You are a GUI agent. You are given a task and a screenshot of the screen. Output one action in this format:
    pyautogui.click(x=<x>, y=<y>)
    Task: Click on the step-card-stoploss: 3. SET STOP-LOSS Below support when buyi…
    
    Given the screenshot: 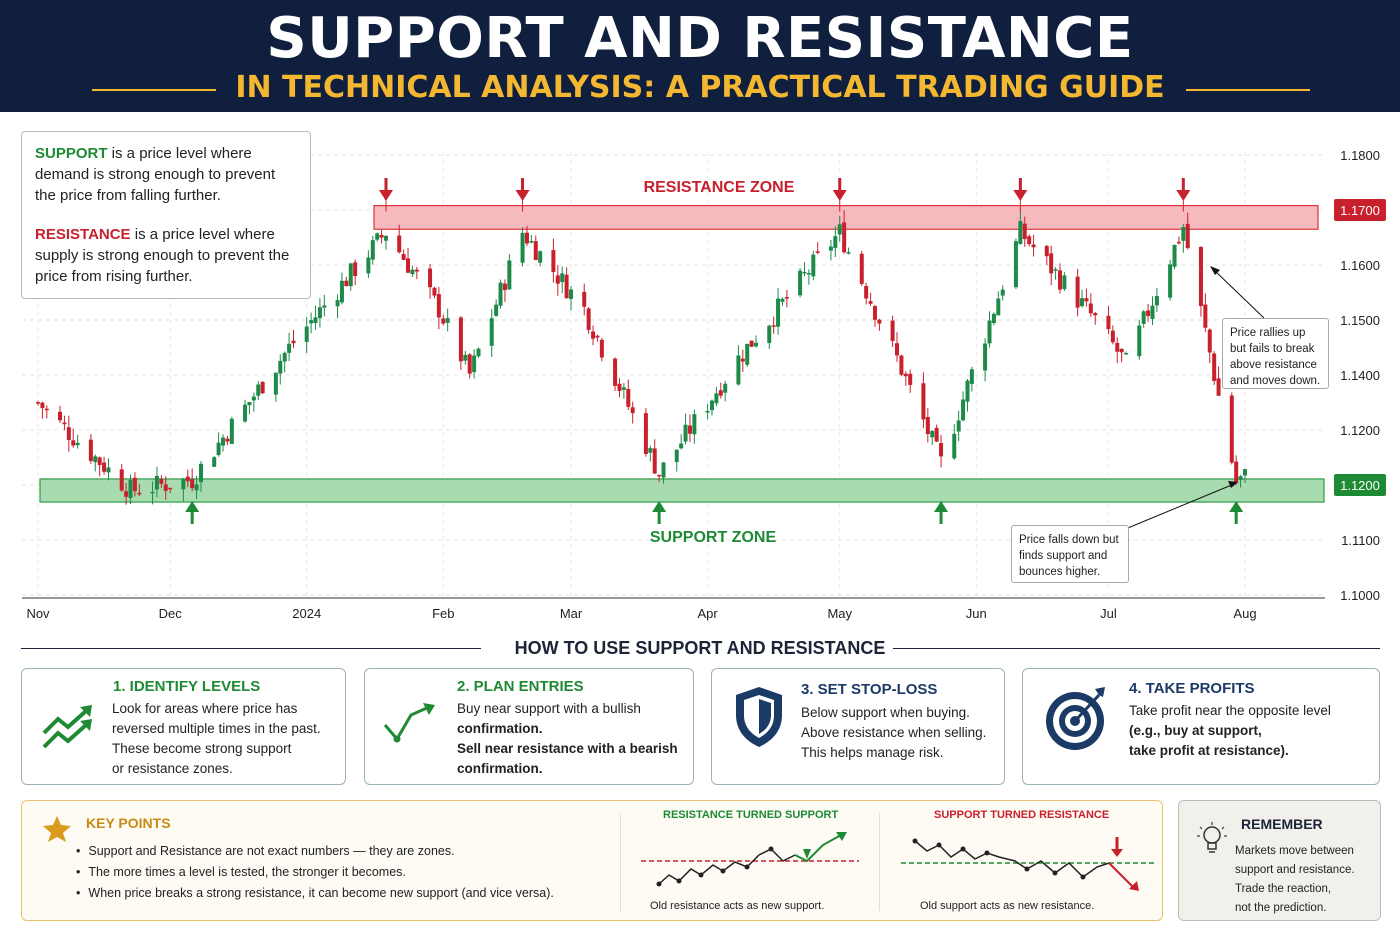 What is the action you would take?
    pyautogui.click(x=858, y=726)
    